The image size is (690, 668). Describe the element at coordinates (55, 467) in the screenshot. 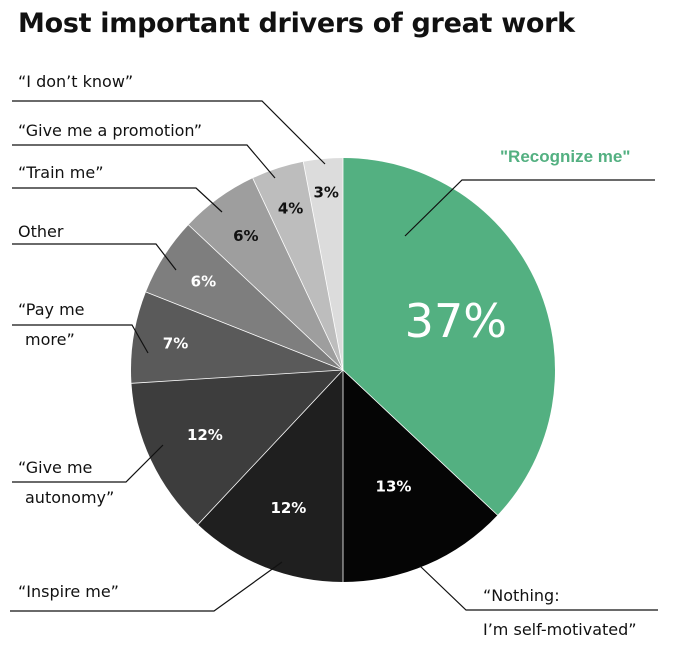

I see `category-label: “Give me` at that location.